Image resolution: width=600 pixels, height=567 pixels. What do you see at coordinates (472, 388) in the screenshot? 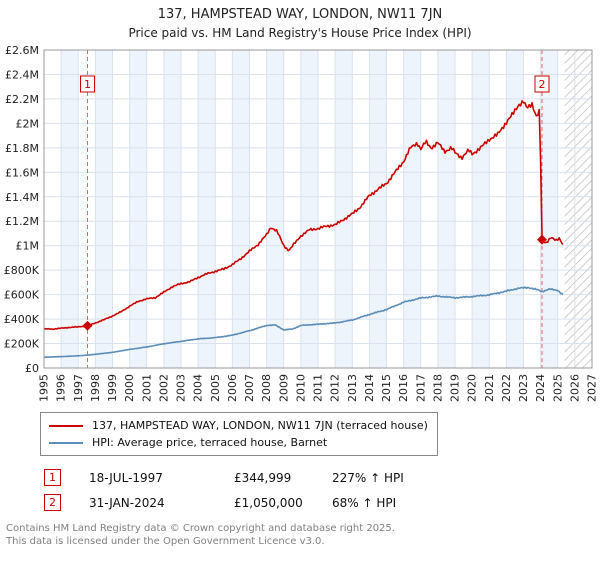
I see `svg-text: 2020` at bounding box center [472, 388].